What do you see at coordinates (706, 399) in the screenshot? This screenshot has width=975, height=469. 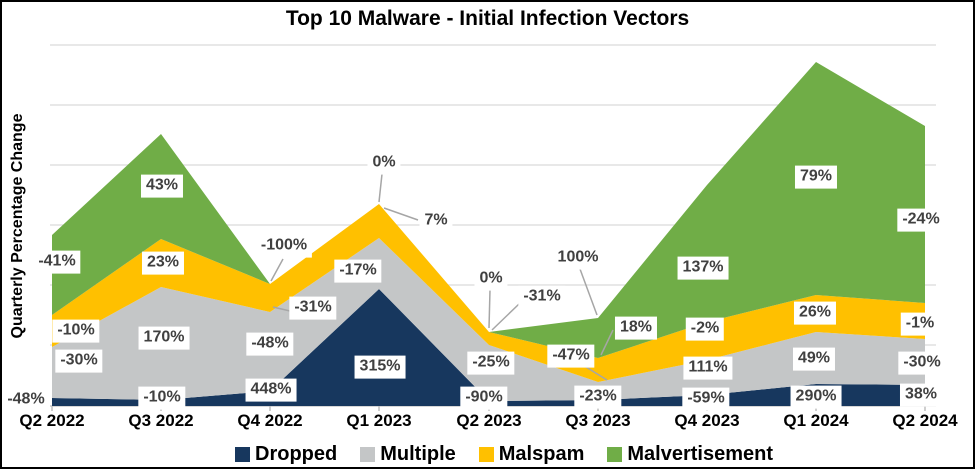 I see `data-label-dropped-q4-2023: -59%` at bounding box center [706, 399].